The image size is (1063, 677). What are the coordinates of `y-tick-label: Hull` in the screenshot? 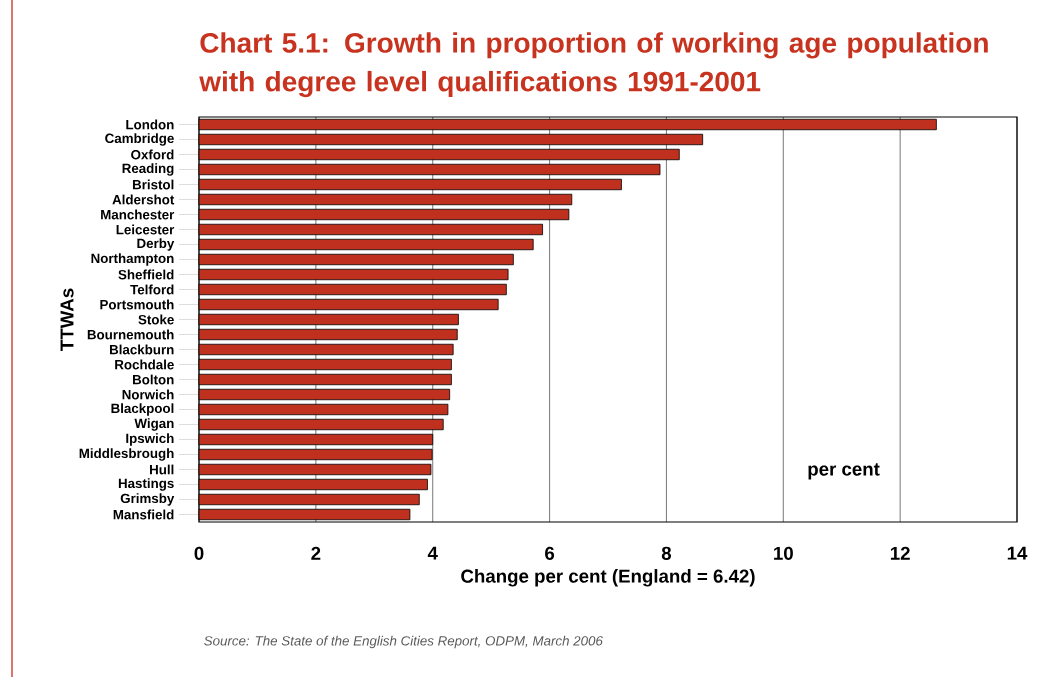 It's located at (162, 469).